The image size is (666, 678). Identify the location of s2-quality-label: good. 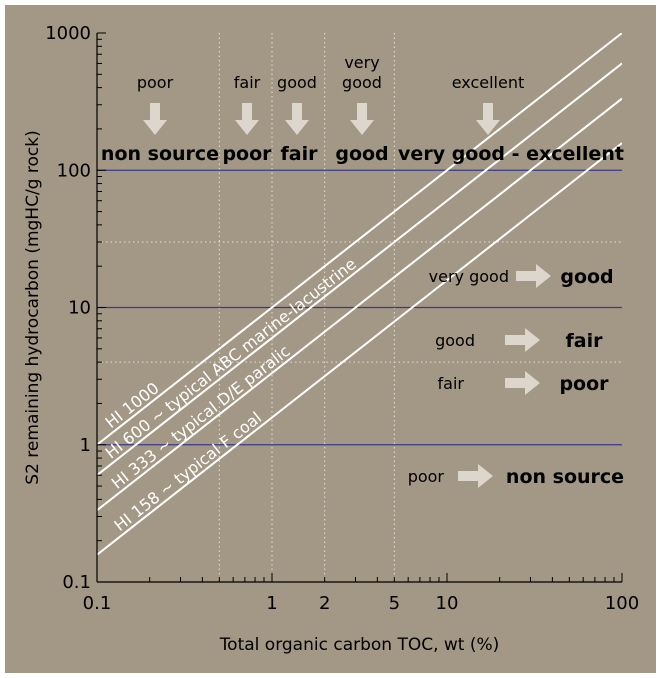
(455, 340).